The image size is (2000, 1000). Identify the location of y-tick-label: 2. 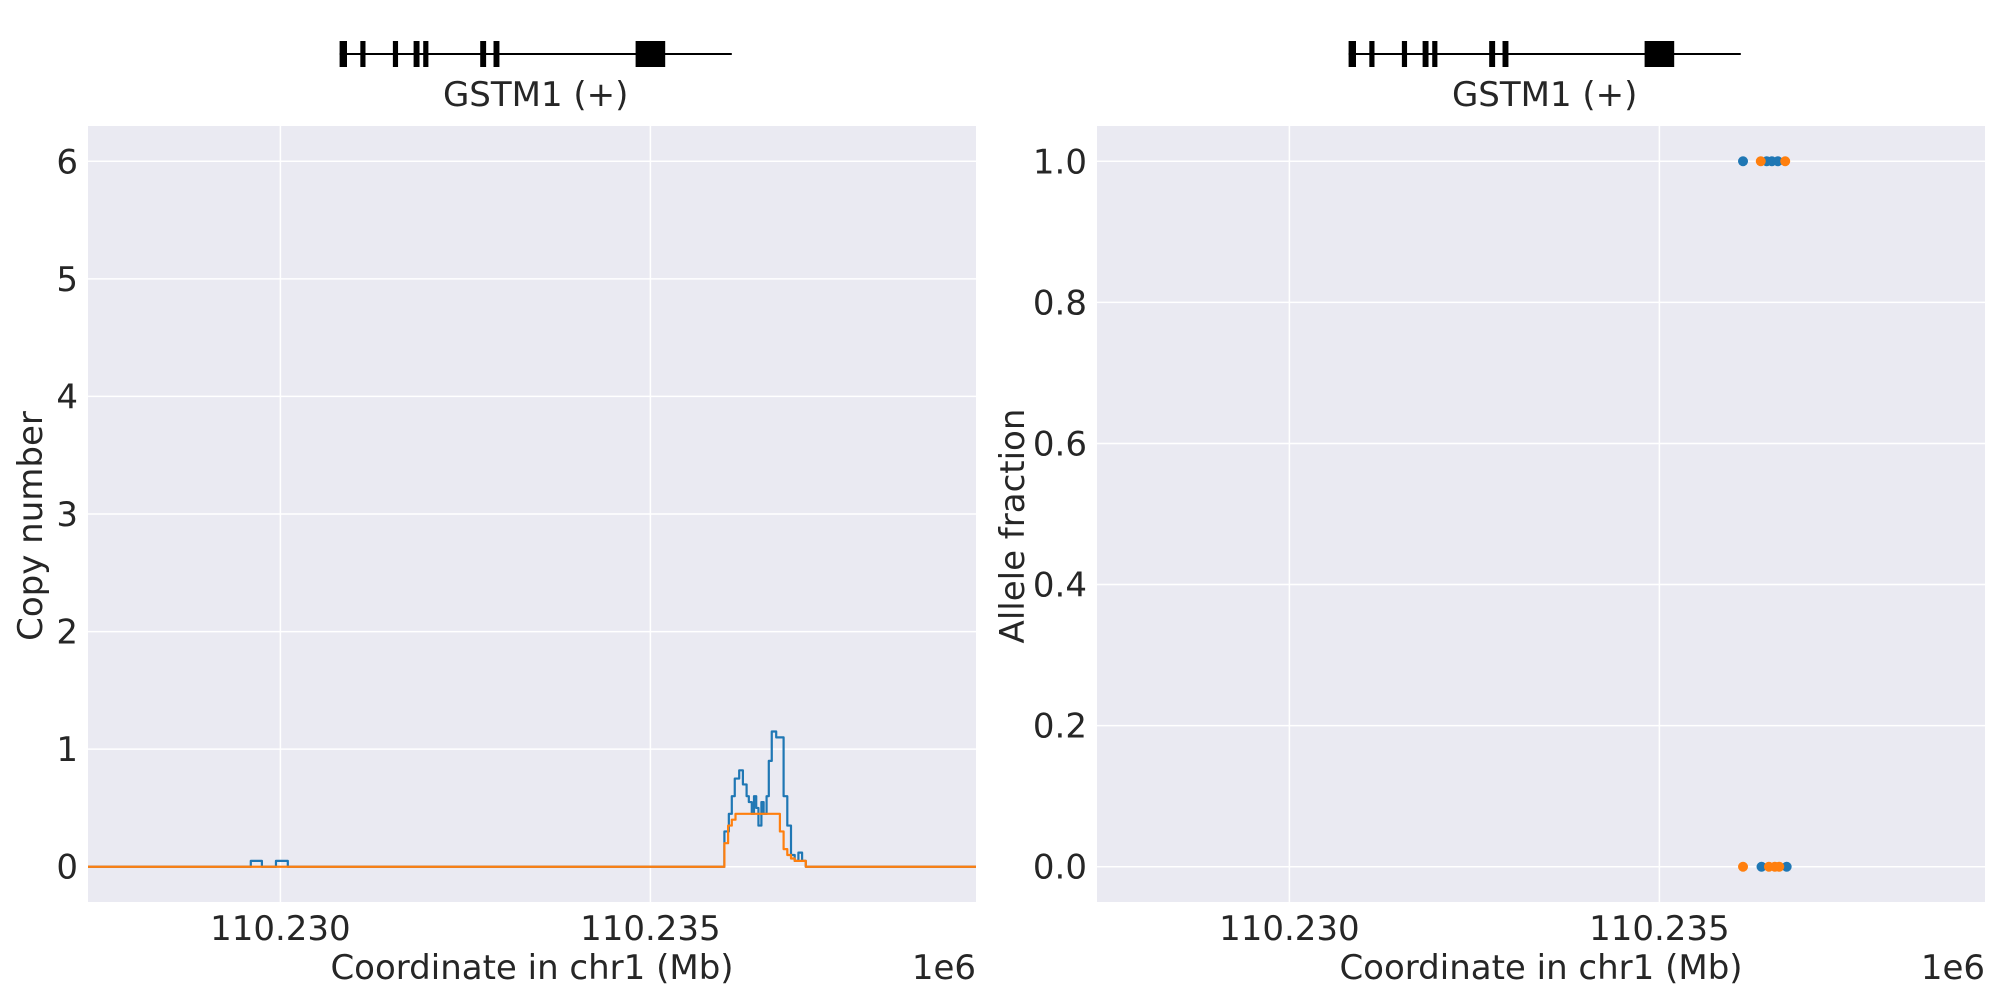
(67, 633).